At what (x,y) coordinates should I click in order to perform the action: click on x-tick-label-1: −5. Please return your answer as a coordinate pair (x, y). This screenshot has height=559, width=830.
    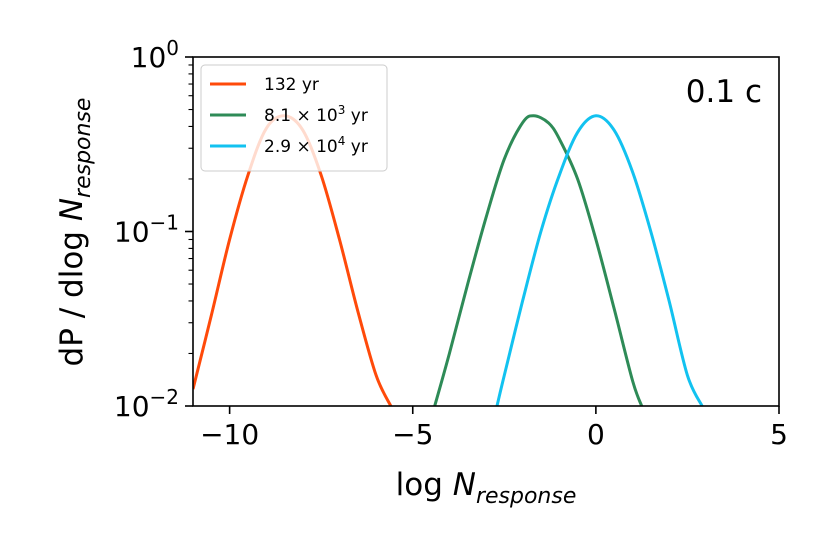
    Looking at the image, I should click on (412, 434).